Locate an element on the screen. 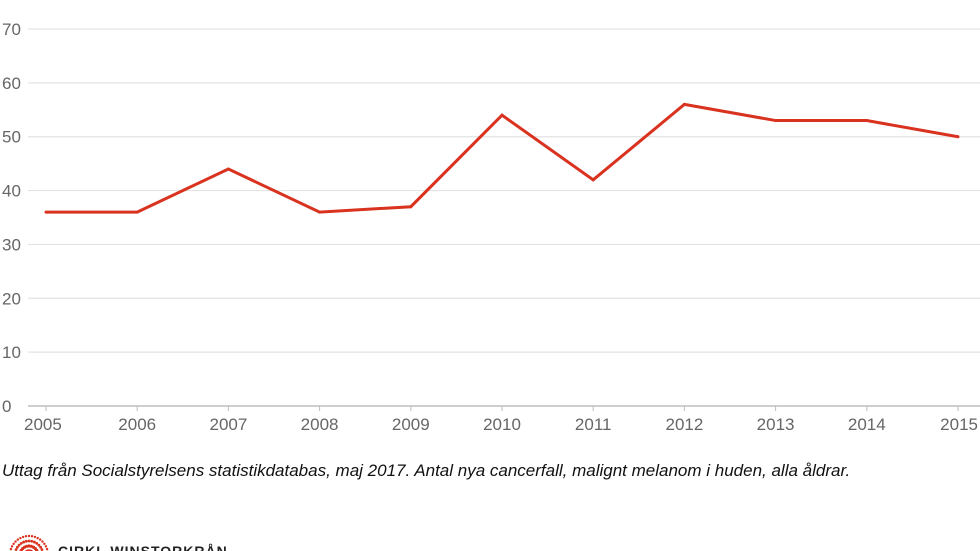  x-tick-label: 2006 is located at coordinates (137, 424).